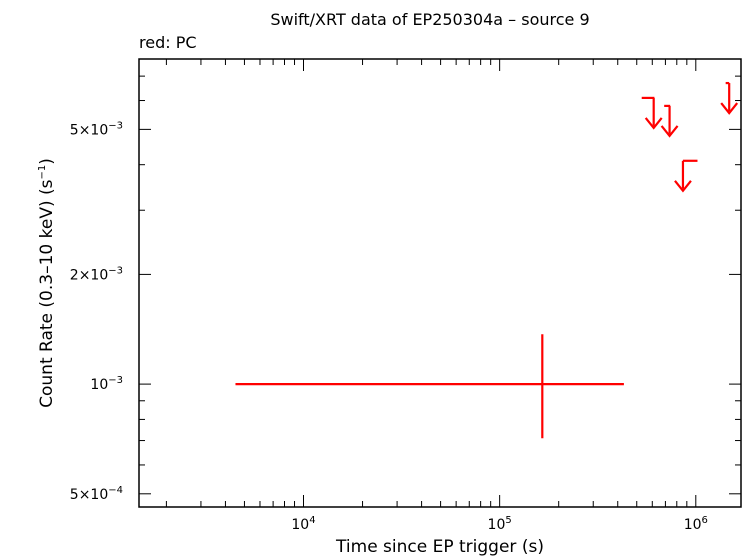 Image resolution: width=746 pixels, height=558 pixels. What do you see at coordinates (303, 524) in the screenshot?
I see `x-tick-label: 104` at bounding box center [303, 524].